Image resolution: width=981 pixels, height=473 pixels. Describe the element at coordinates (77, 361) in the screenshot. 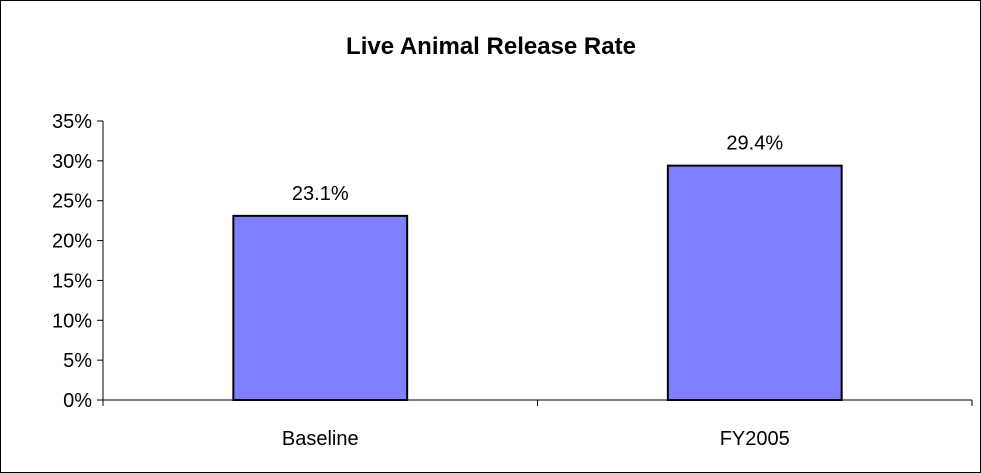

I see `y-tick-label: 5%` at that location.